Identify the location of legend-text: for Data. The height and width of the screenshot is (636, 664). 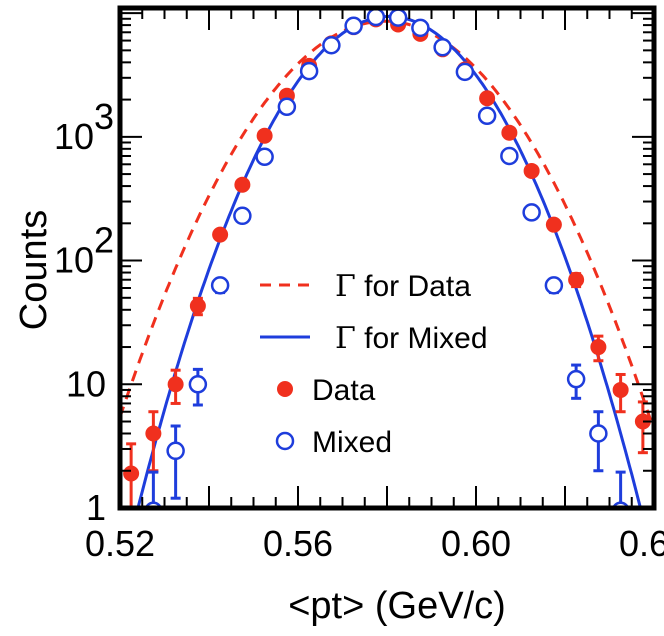
(413, 286).